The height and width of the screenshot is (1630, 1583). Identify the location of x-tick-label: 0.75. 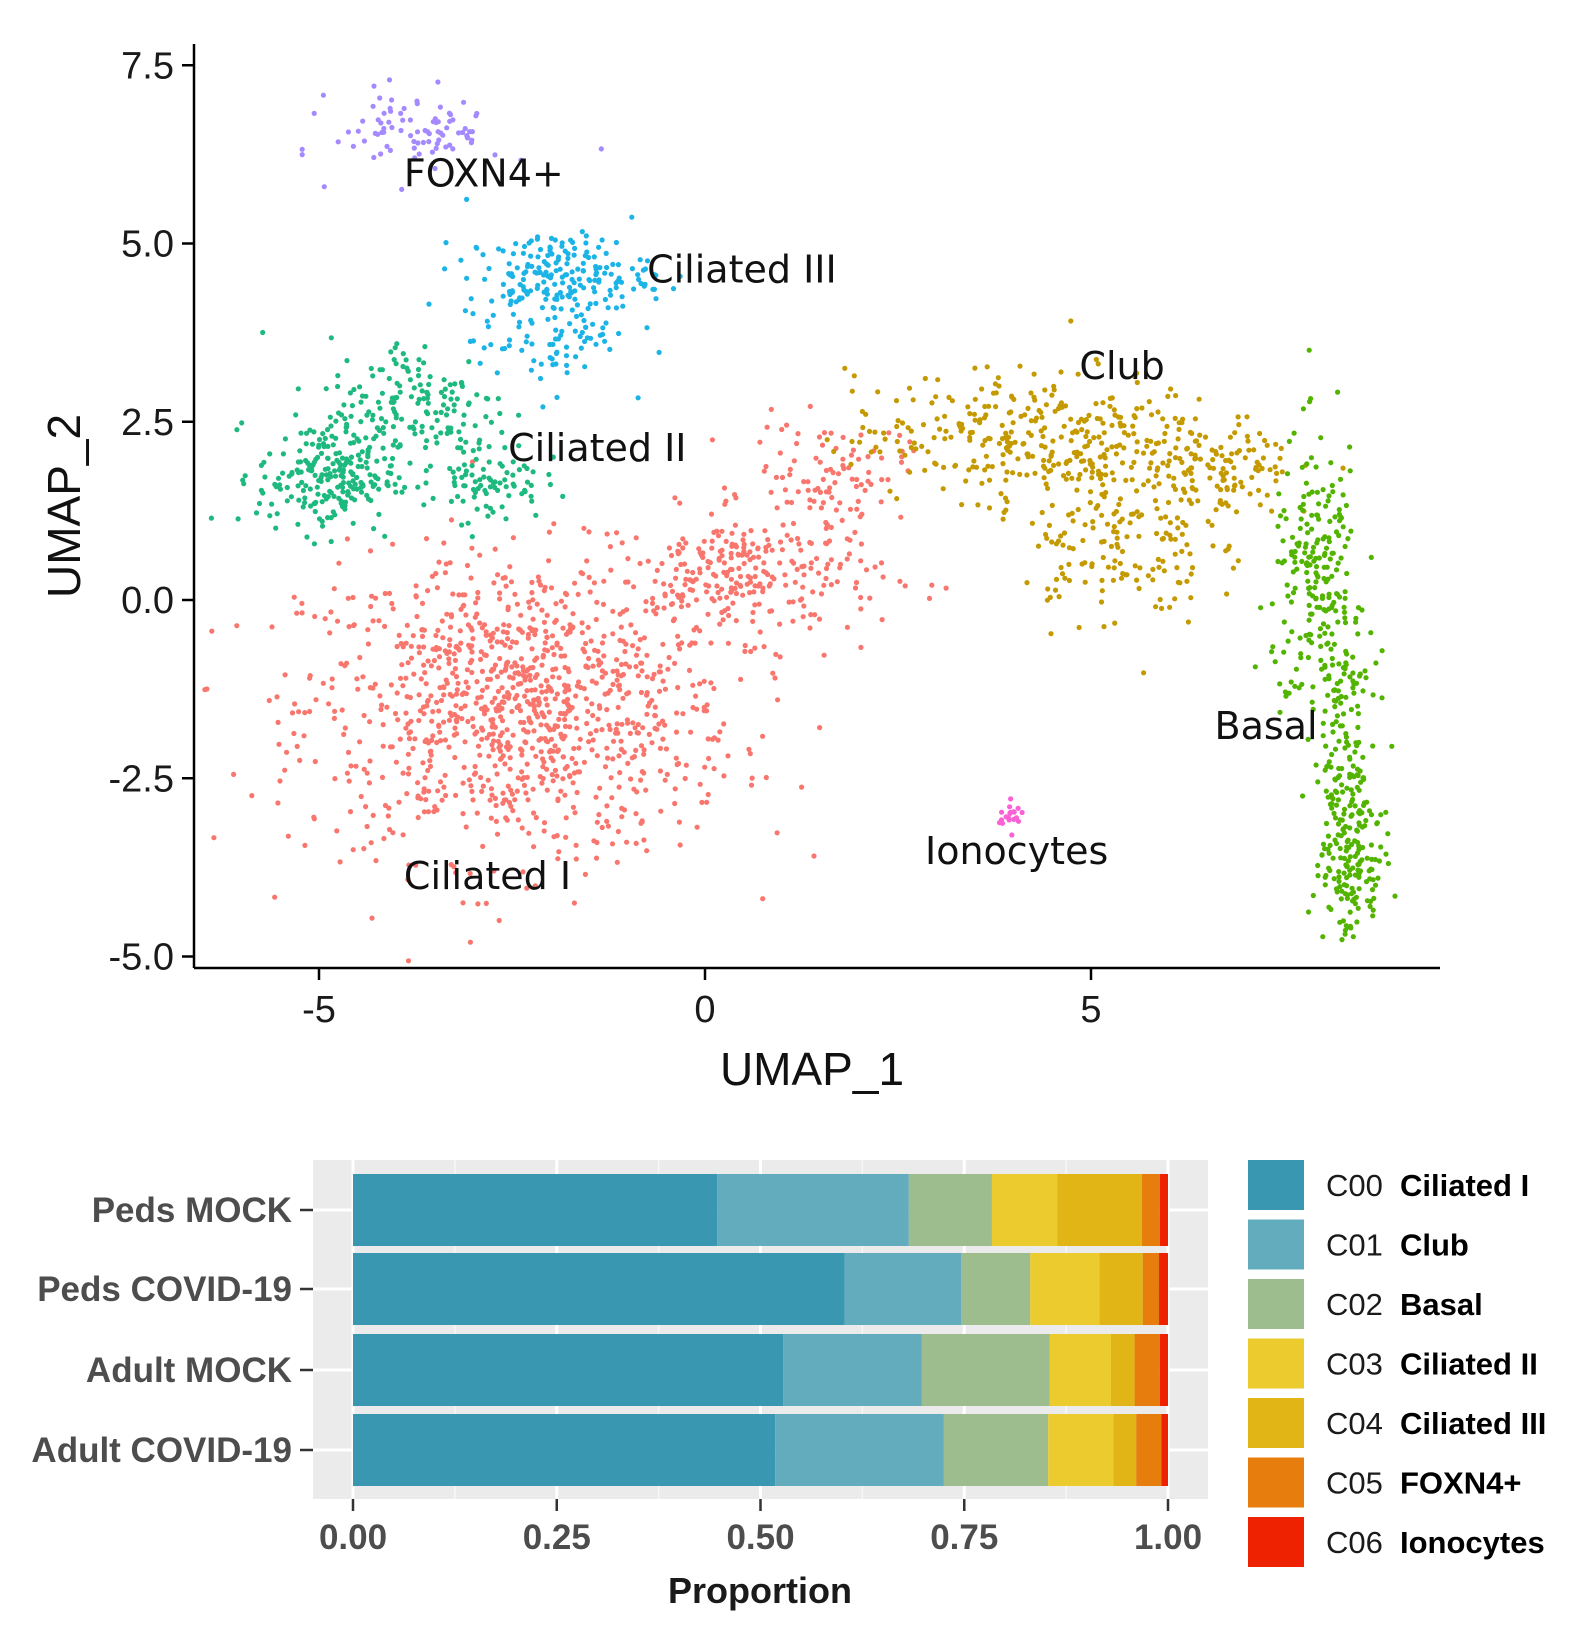
(964, 1537).